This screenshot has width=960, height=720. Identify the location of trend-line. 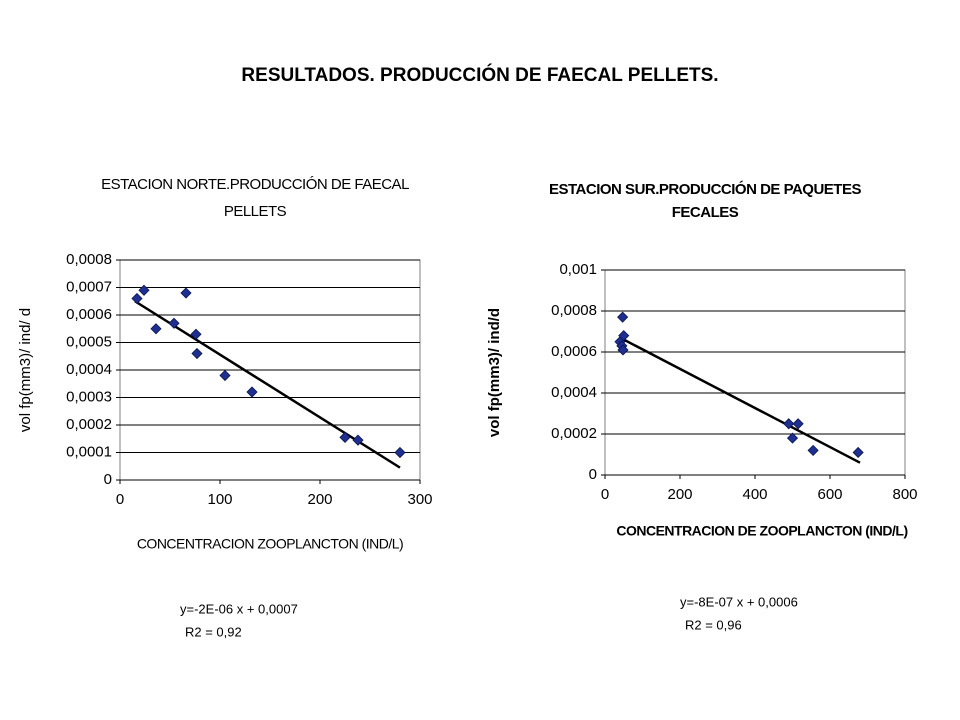
(740, 400).